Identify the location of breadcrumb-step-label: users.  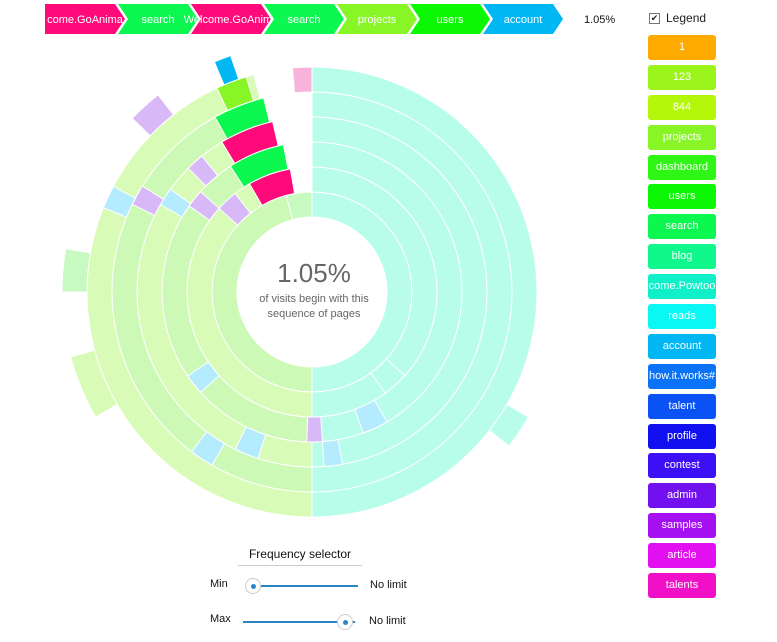
(450, 20).